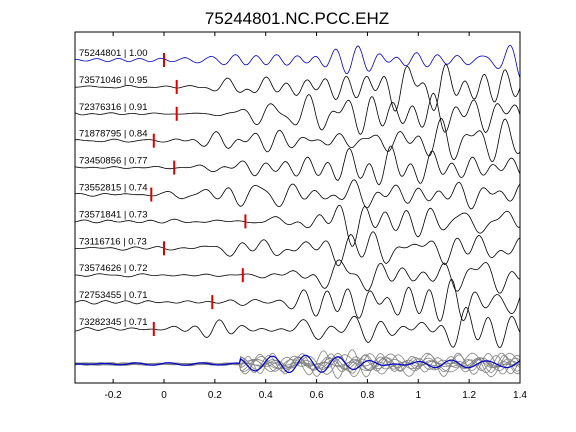 The width and height of the screenshot is (576, 432). Describe the element at coordinates (317, 395) in the screenshot. I see `x-tick-label: 0.6` at that location.